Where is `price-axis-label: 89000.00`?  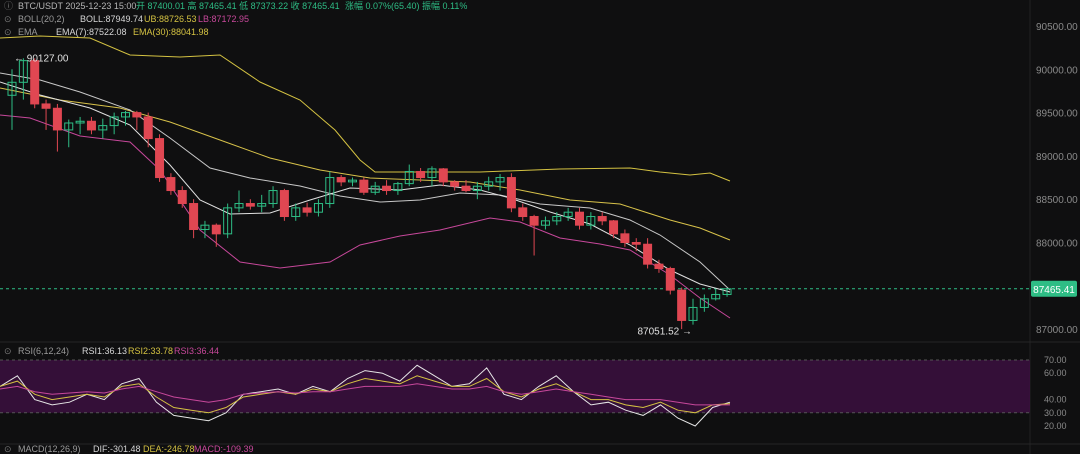 price-axis-label: 89000.00 is located at coordinates (1057, 157).